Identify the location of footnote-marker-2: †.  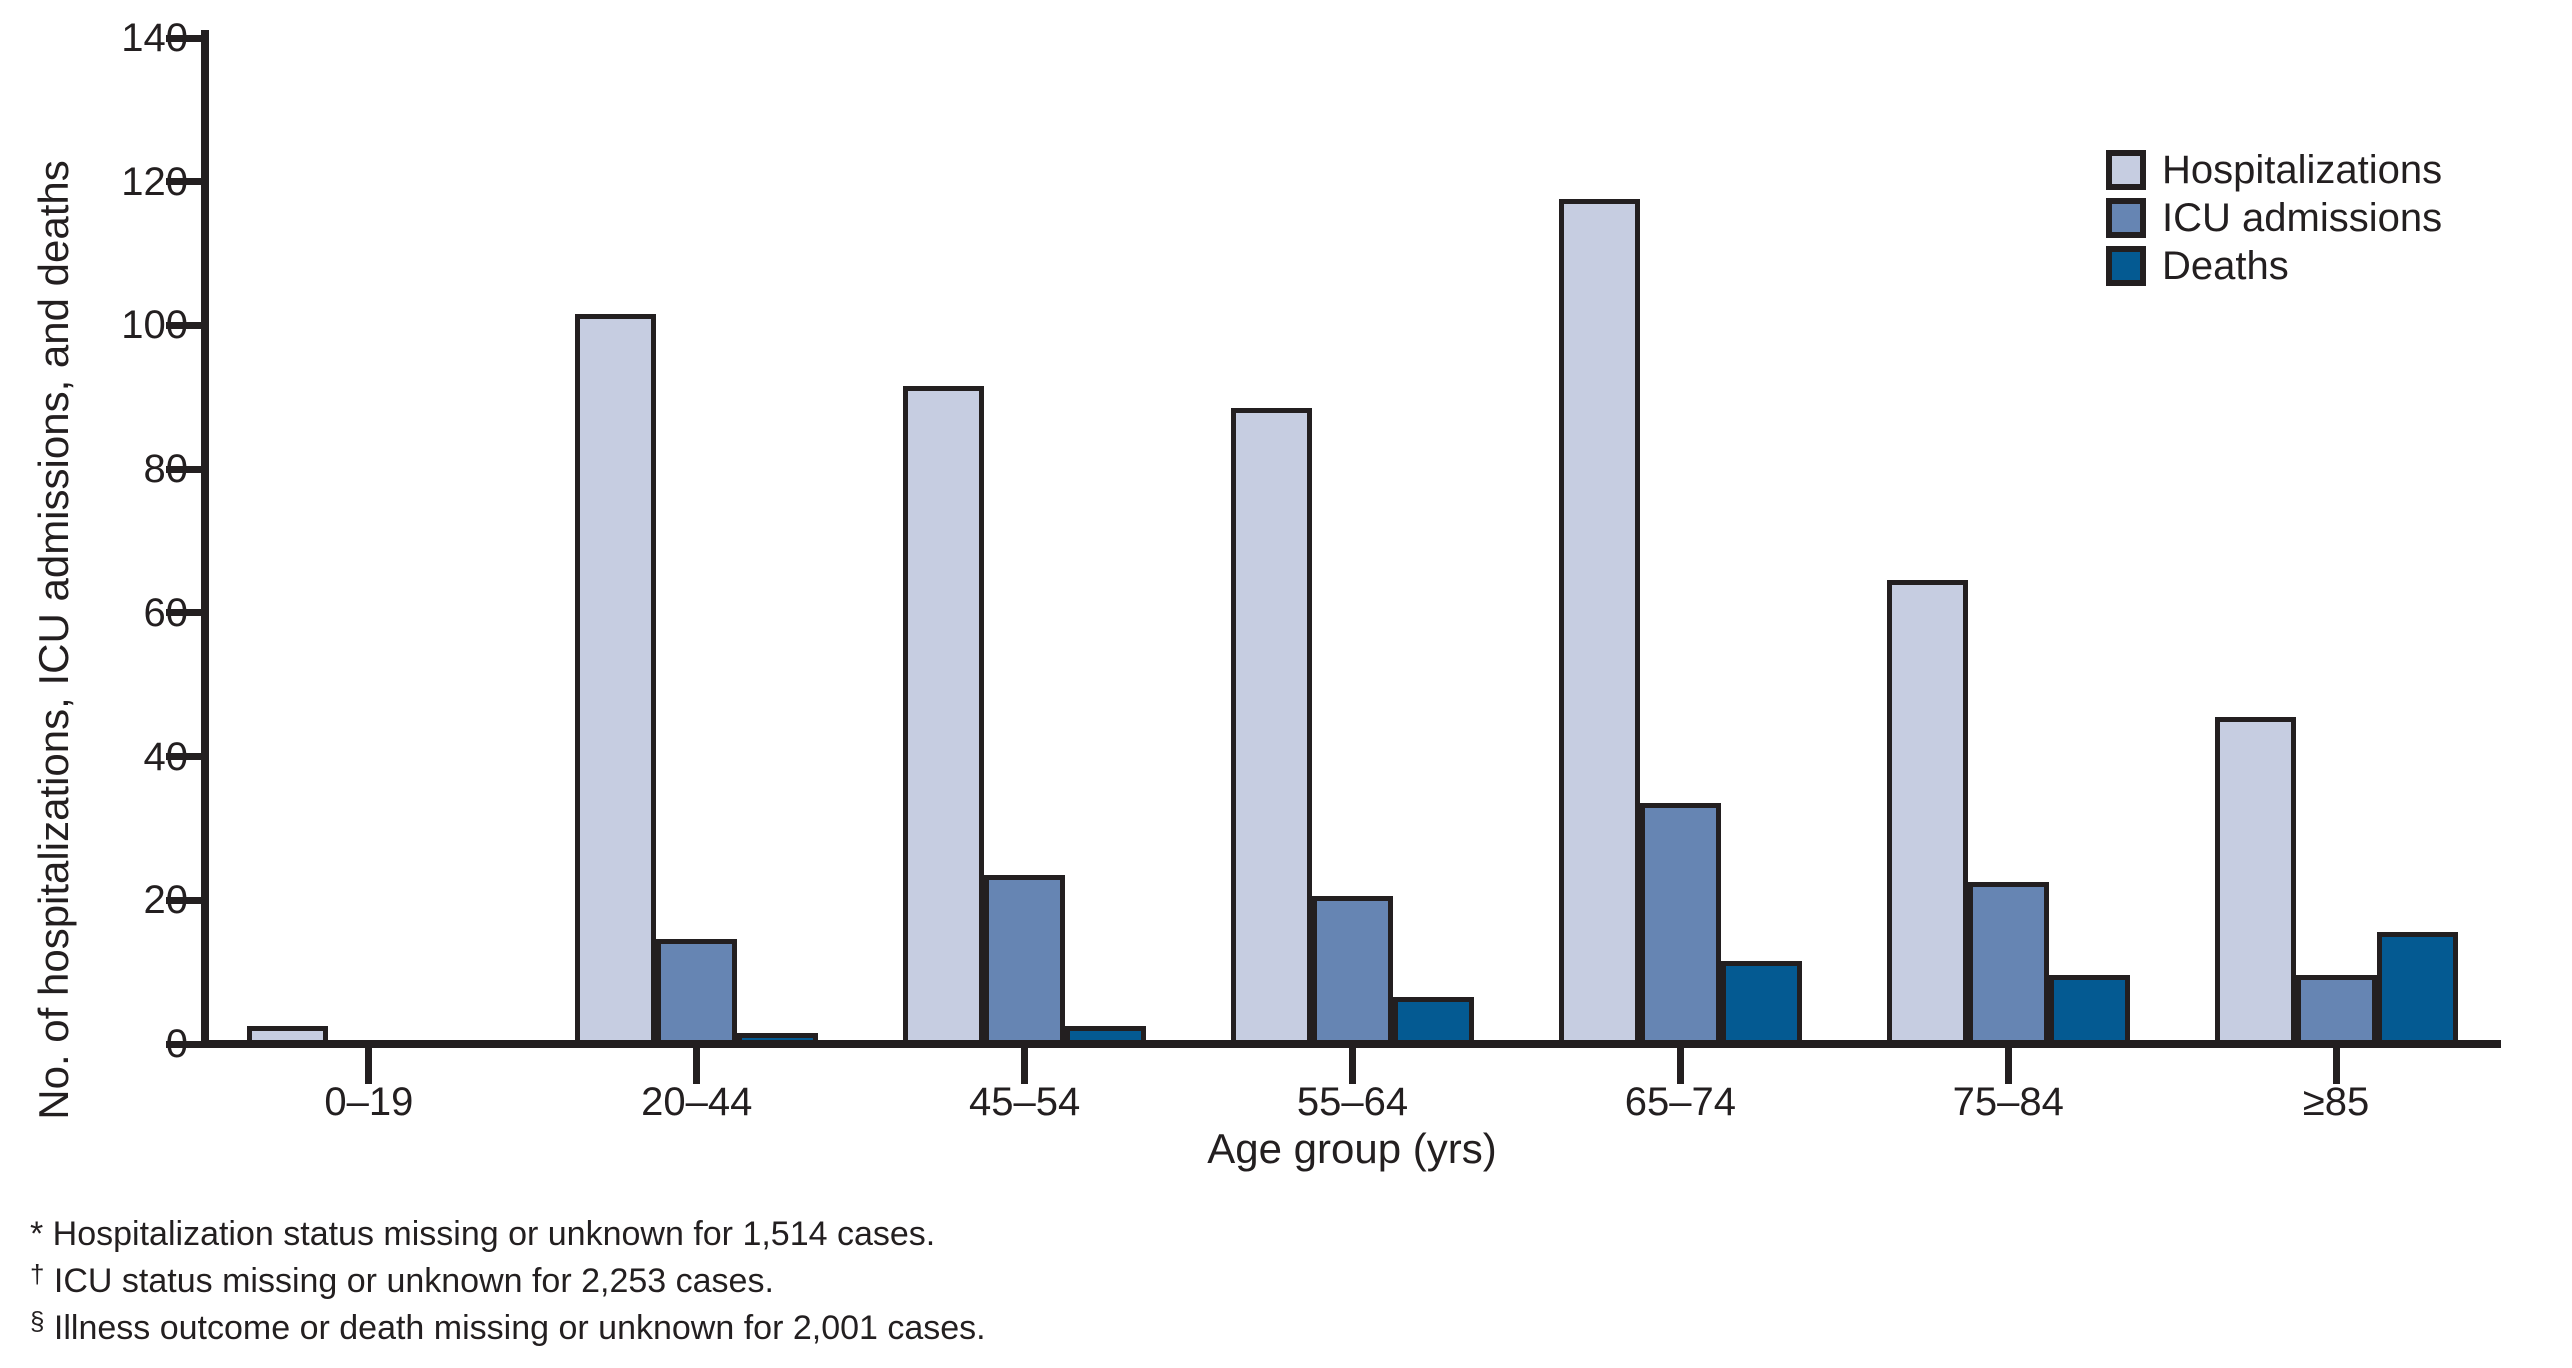
(37, 1274).